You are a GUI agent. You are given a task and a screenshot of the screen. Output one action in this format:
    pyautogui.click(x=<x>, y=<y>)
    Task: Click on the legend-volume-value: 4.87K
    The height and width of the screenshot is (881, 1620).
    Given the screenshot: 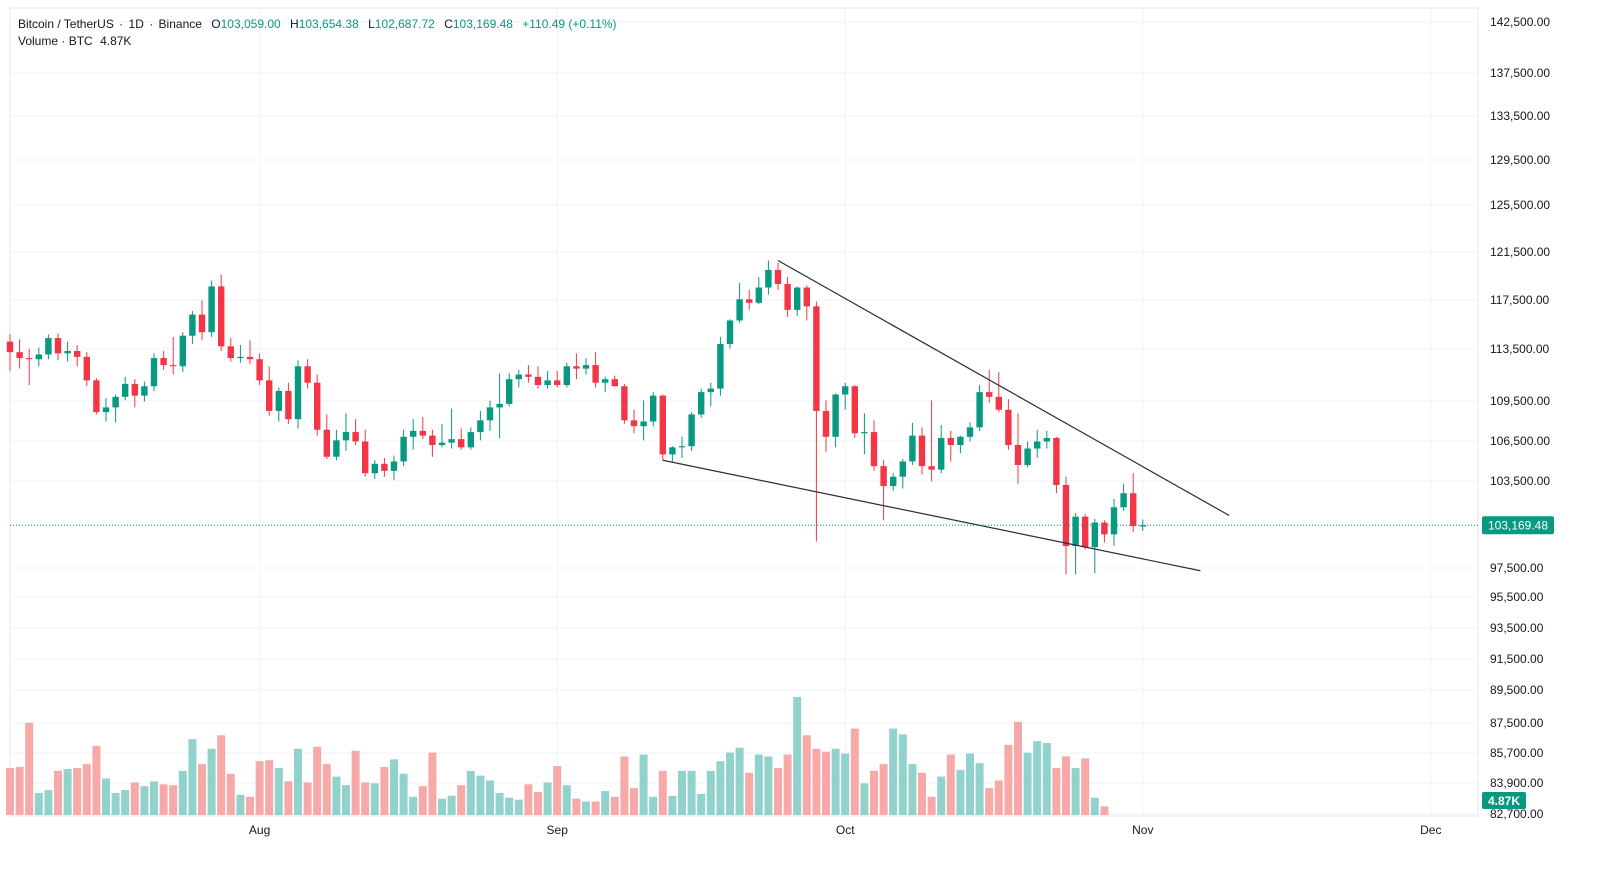 What is the action you would take?
    pyautogui.click(x=116, y=41)
    